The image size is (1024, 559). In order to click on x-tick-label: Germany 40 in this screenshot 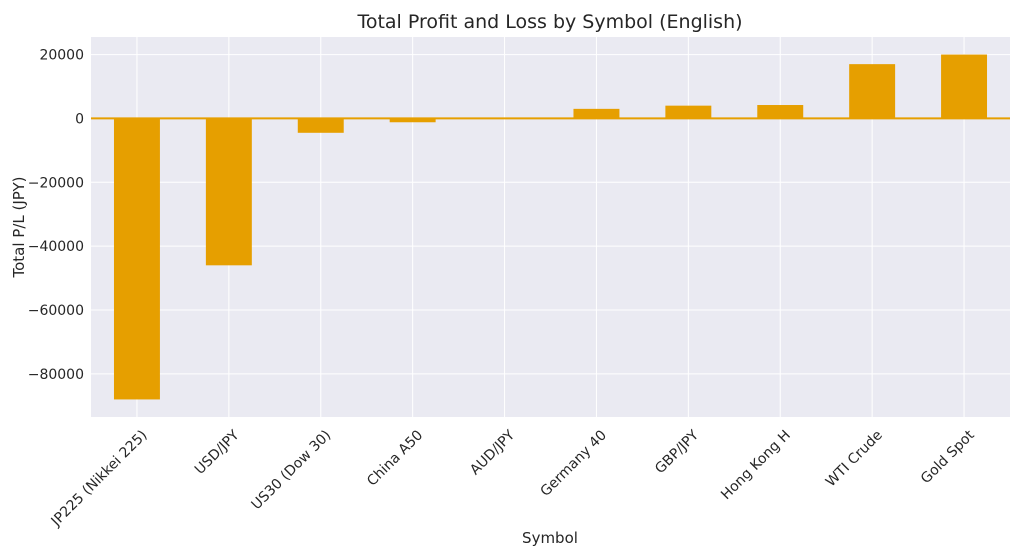, I will do `click(573, 463)`.